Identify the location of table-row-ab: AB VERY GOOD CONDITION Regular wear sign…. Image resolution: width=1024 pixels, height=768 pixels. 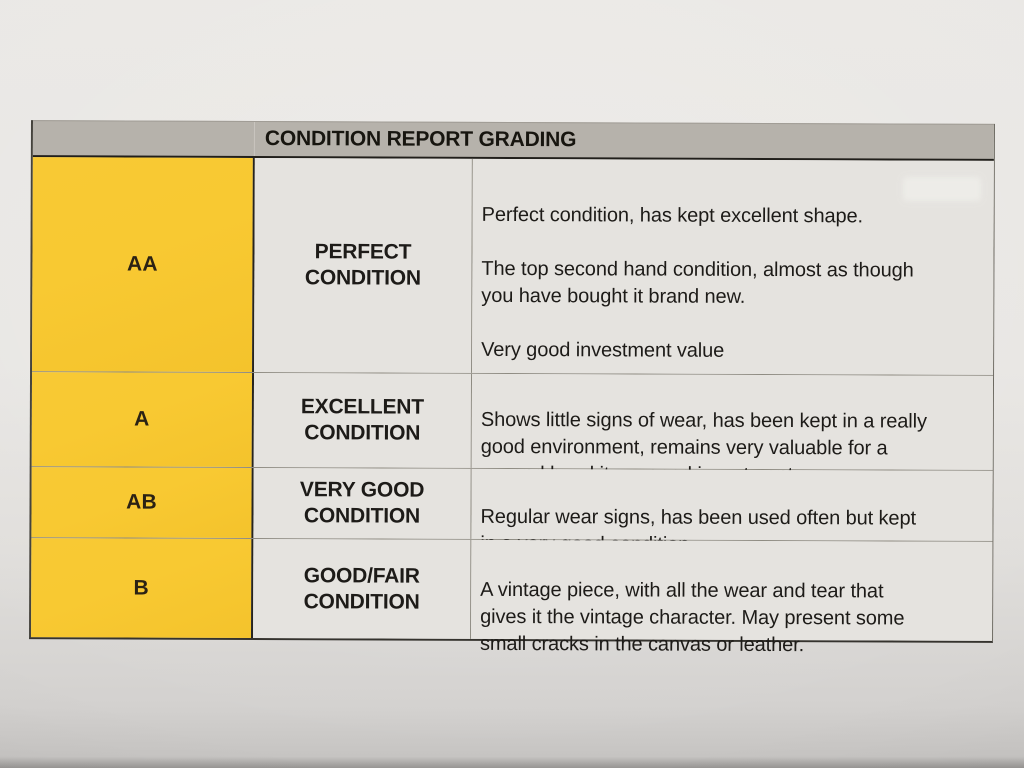
(512, 511).